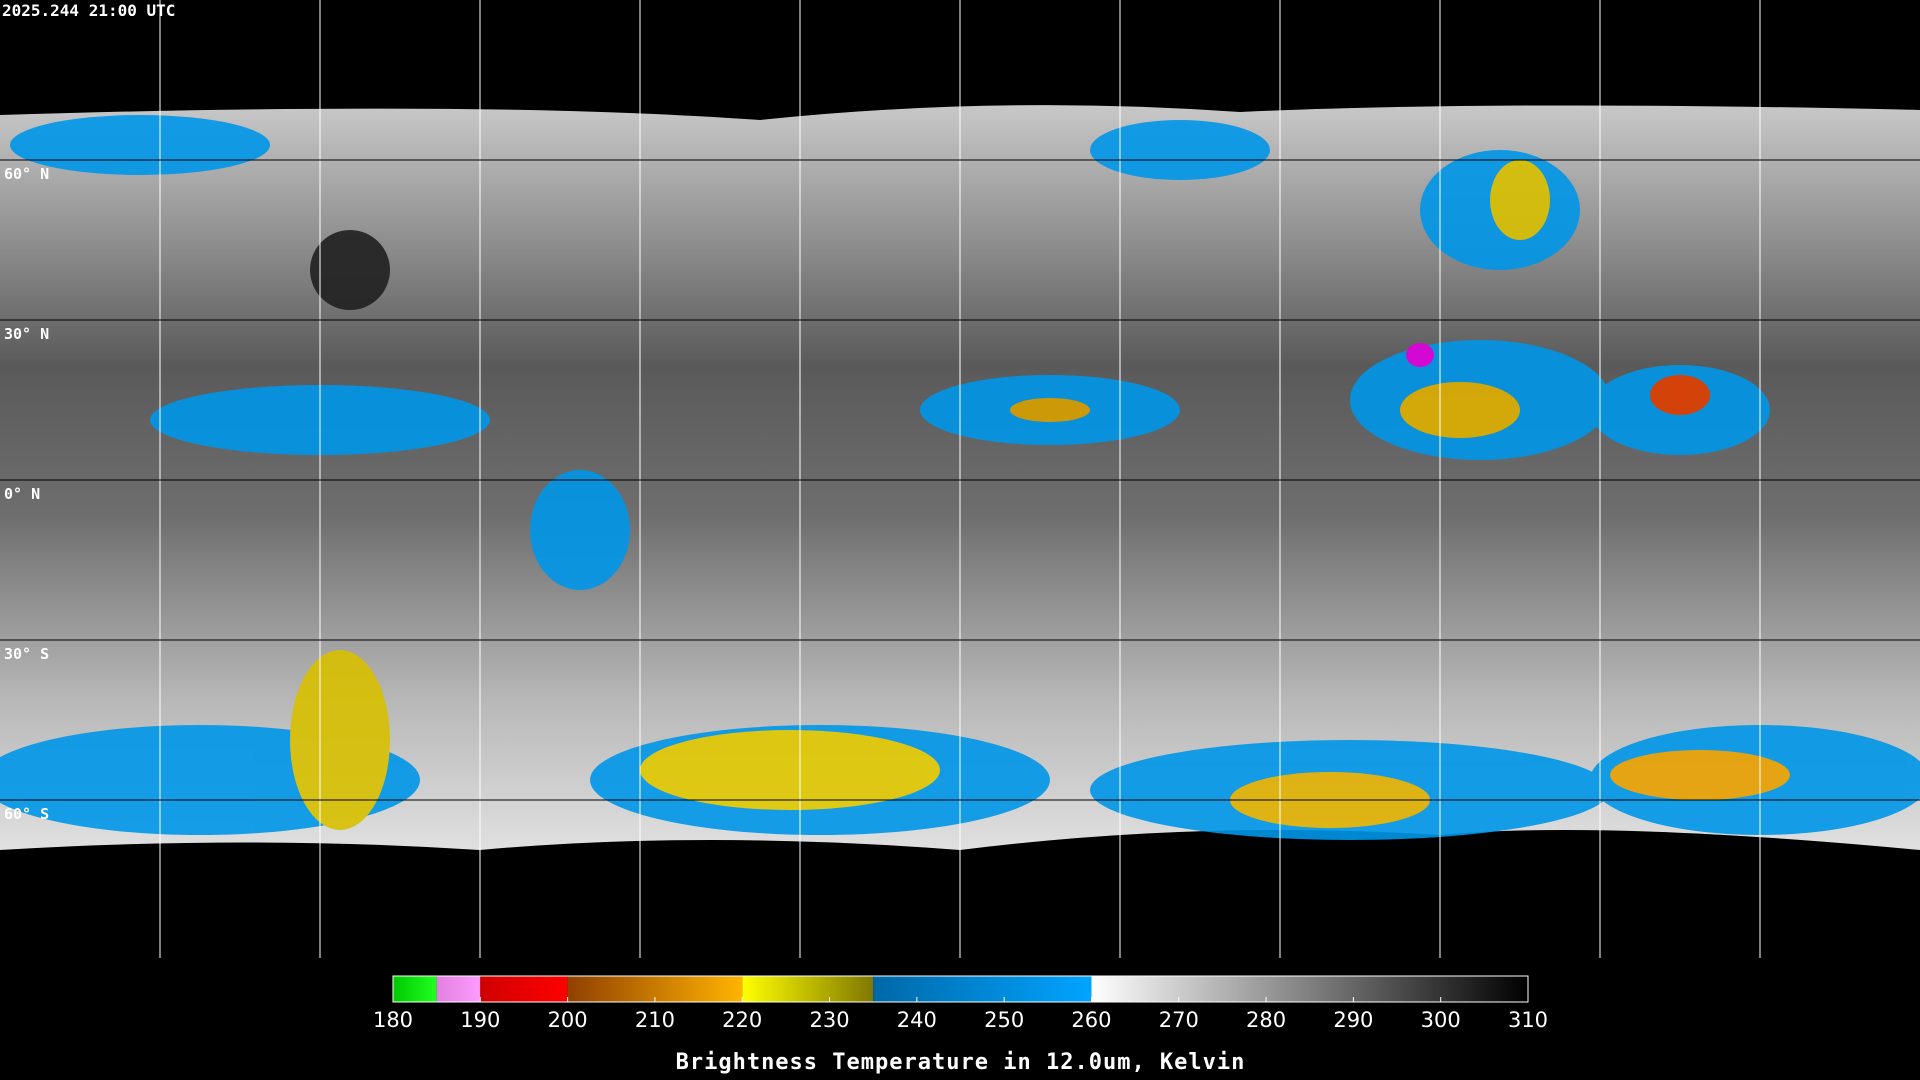 The width and height of the screenshot is (1920, 1080). What do you see at coordinates (917, 1020) in the screenshot?
I see `colorbar-tick-label: 240` at bounding box center [917, 1020].